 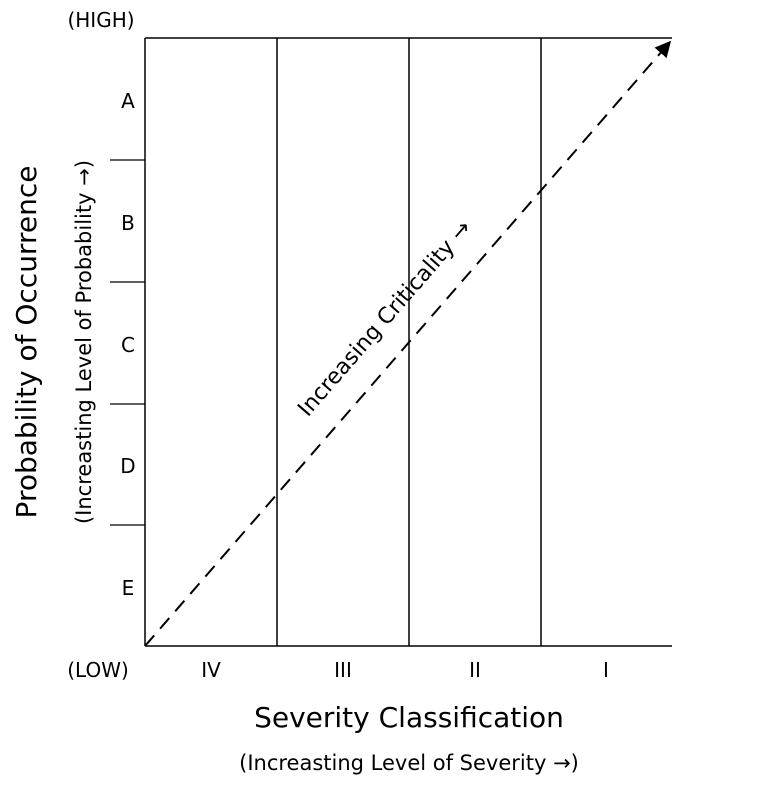 What do you see at coordinates (128, 101) in the screenshot?
I see `probability-level-a: A` at bounding box center [128, 101].